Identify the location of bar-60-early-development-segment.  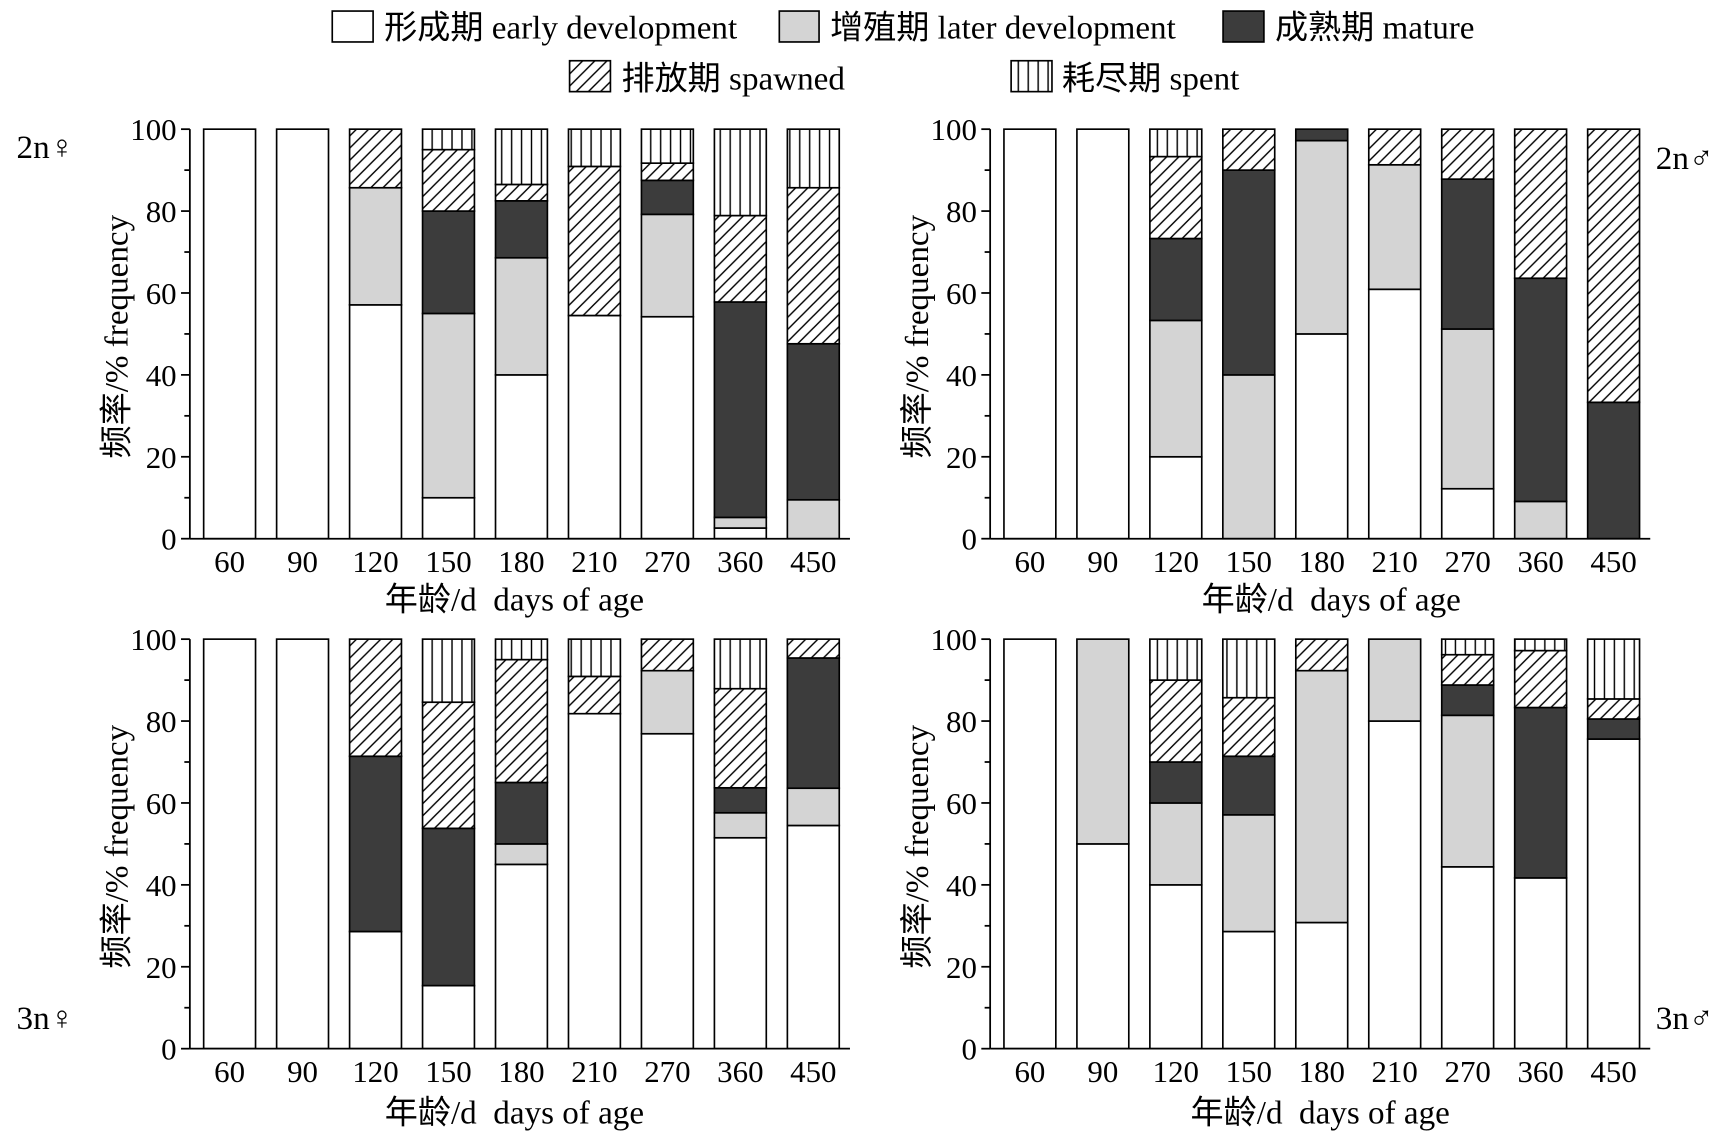
(1030, 334).